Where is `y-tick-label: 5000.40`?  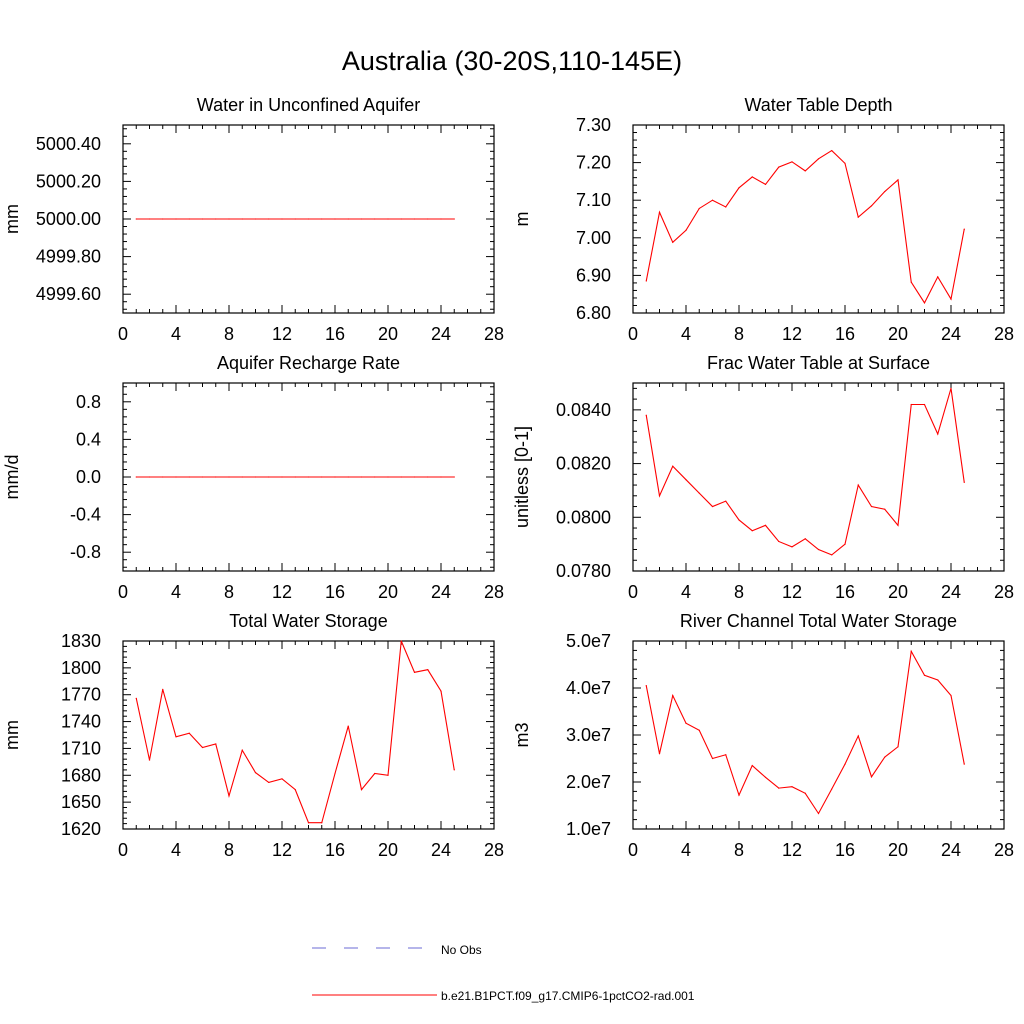
y-tick-label: 5000.40 is located at coordinates (68, 144).